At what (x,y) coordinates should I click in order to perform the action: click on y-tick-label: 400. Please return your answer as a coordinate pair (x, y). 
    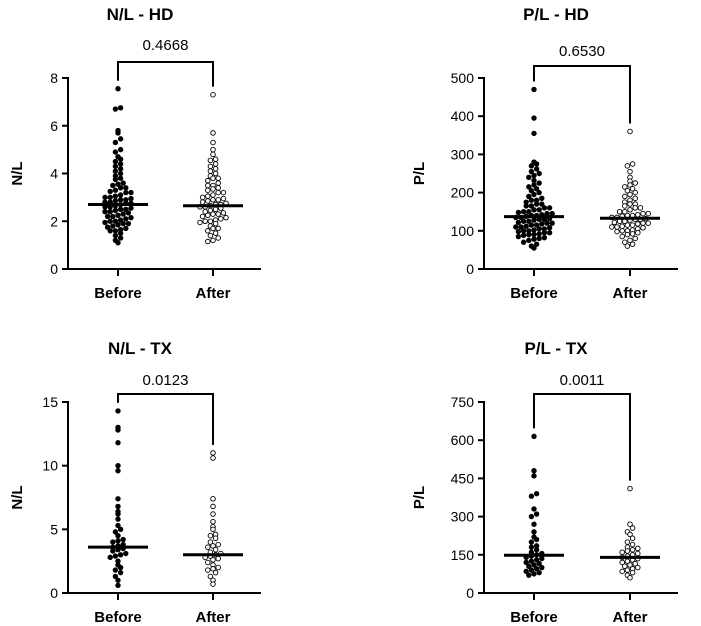
    Looking at the image, I should click on (463, 116).